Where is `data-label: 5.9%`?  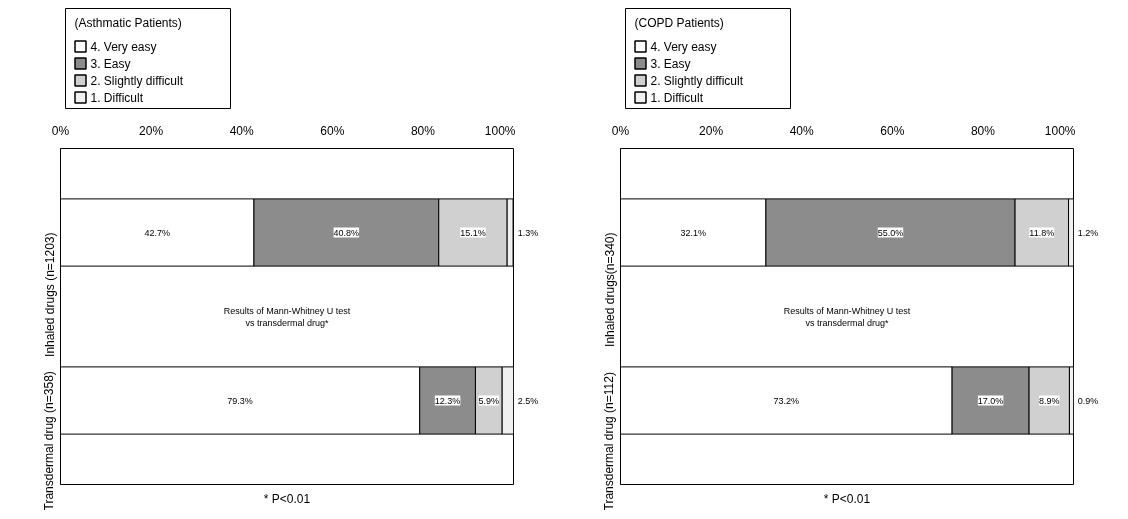
data-label: 5.9% is located at coordinates (489, 400).